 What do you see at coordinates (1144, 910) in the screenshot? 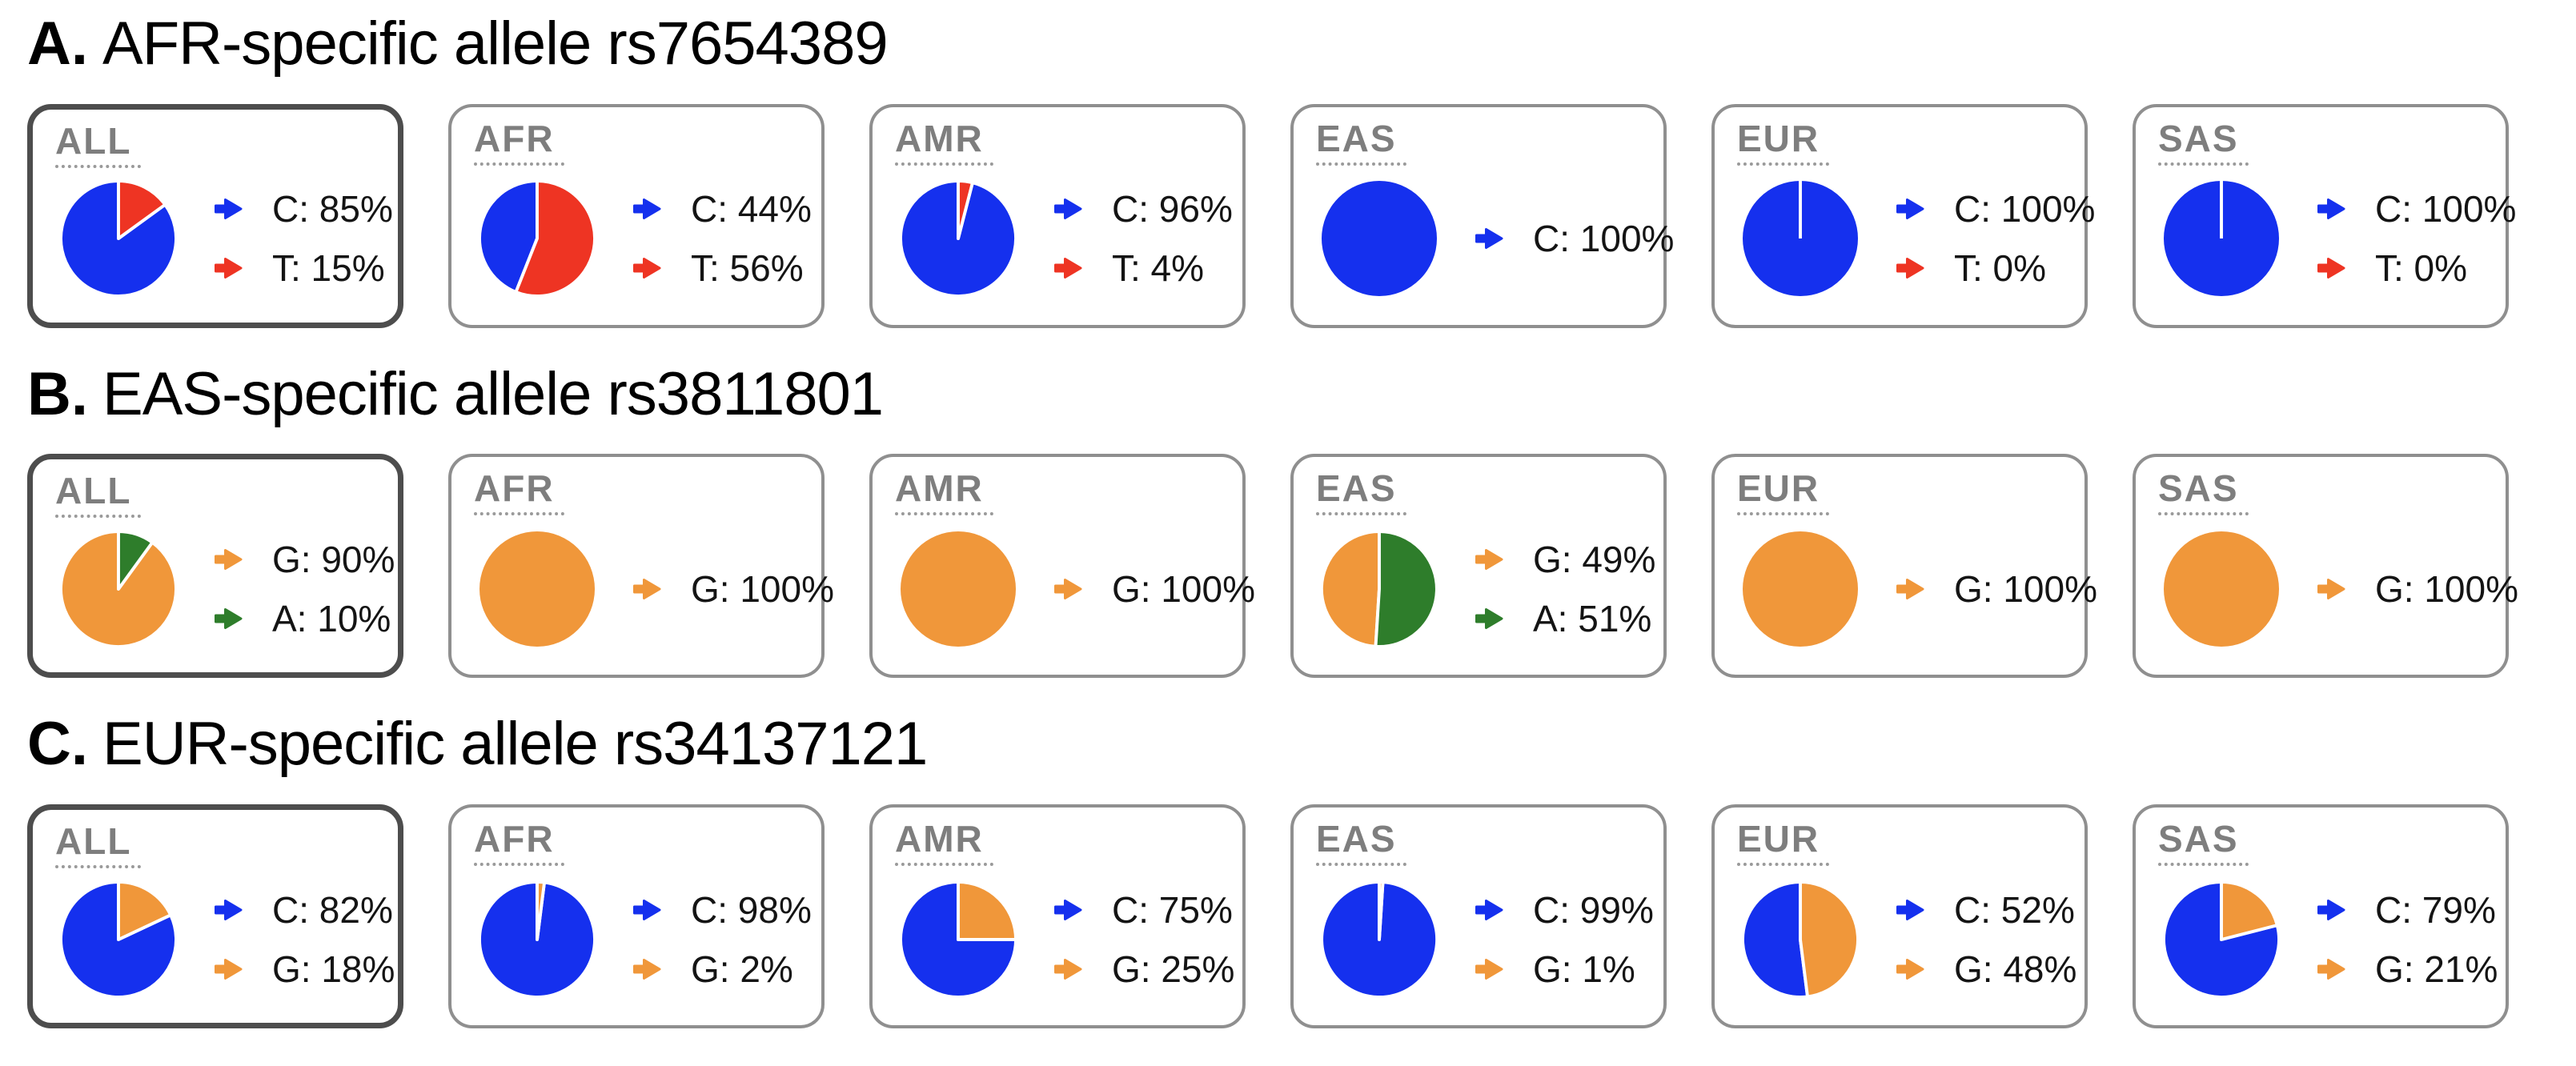
I see `legend-row: C: 75%` at bounding box center [1144, 910].